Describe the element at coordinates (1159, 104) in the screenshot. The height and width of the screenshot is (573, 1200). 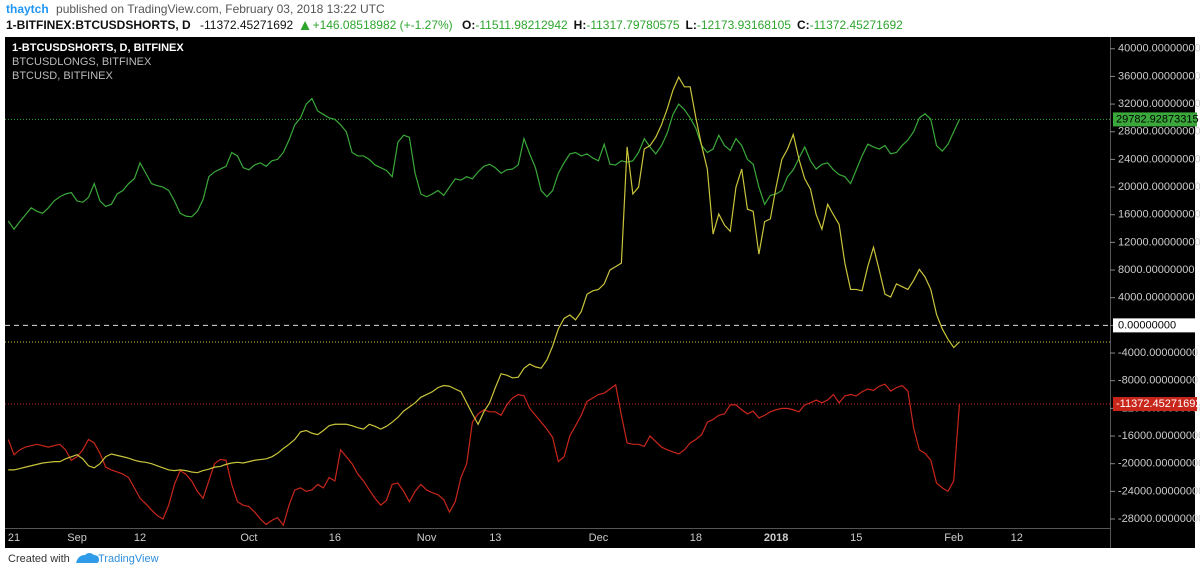
I see `y-tick-label: 32000.00000000` at that location.